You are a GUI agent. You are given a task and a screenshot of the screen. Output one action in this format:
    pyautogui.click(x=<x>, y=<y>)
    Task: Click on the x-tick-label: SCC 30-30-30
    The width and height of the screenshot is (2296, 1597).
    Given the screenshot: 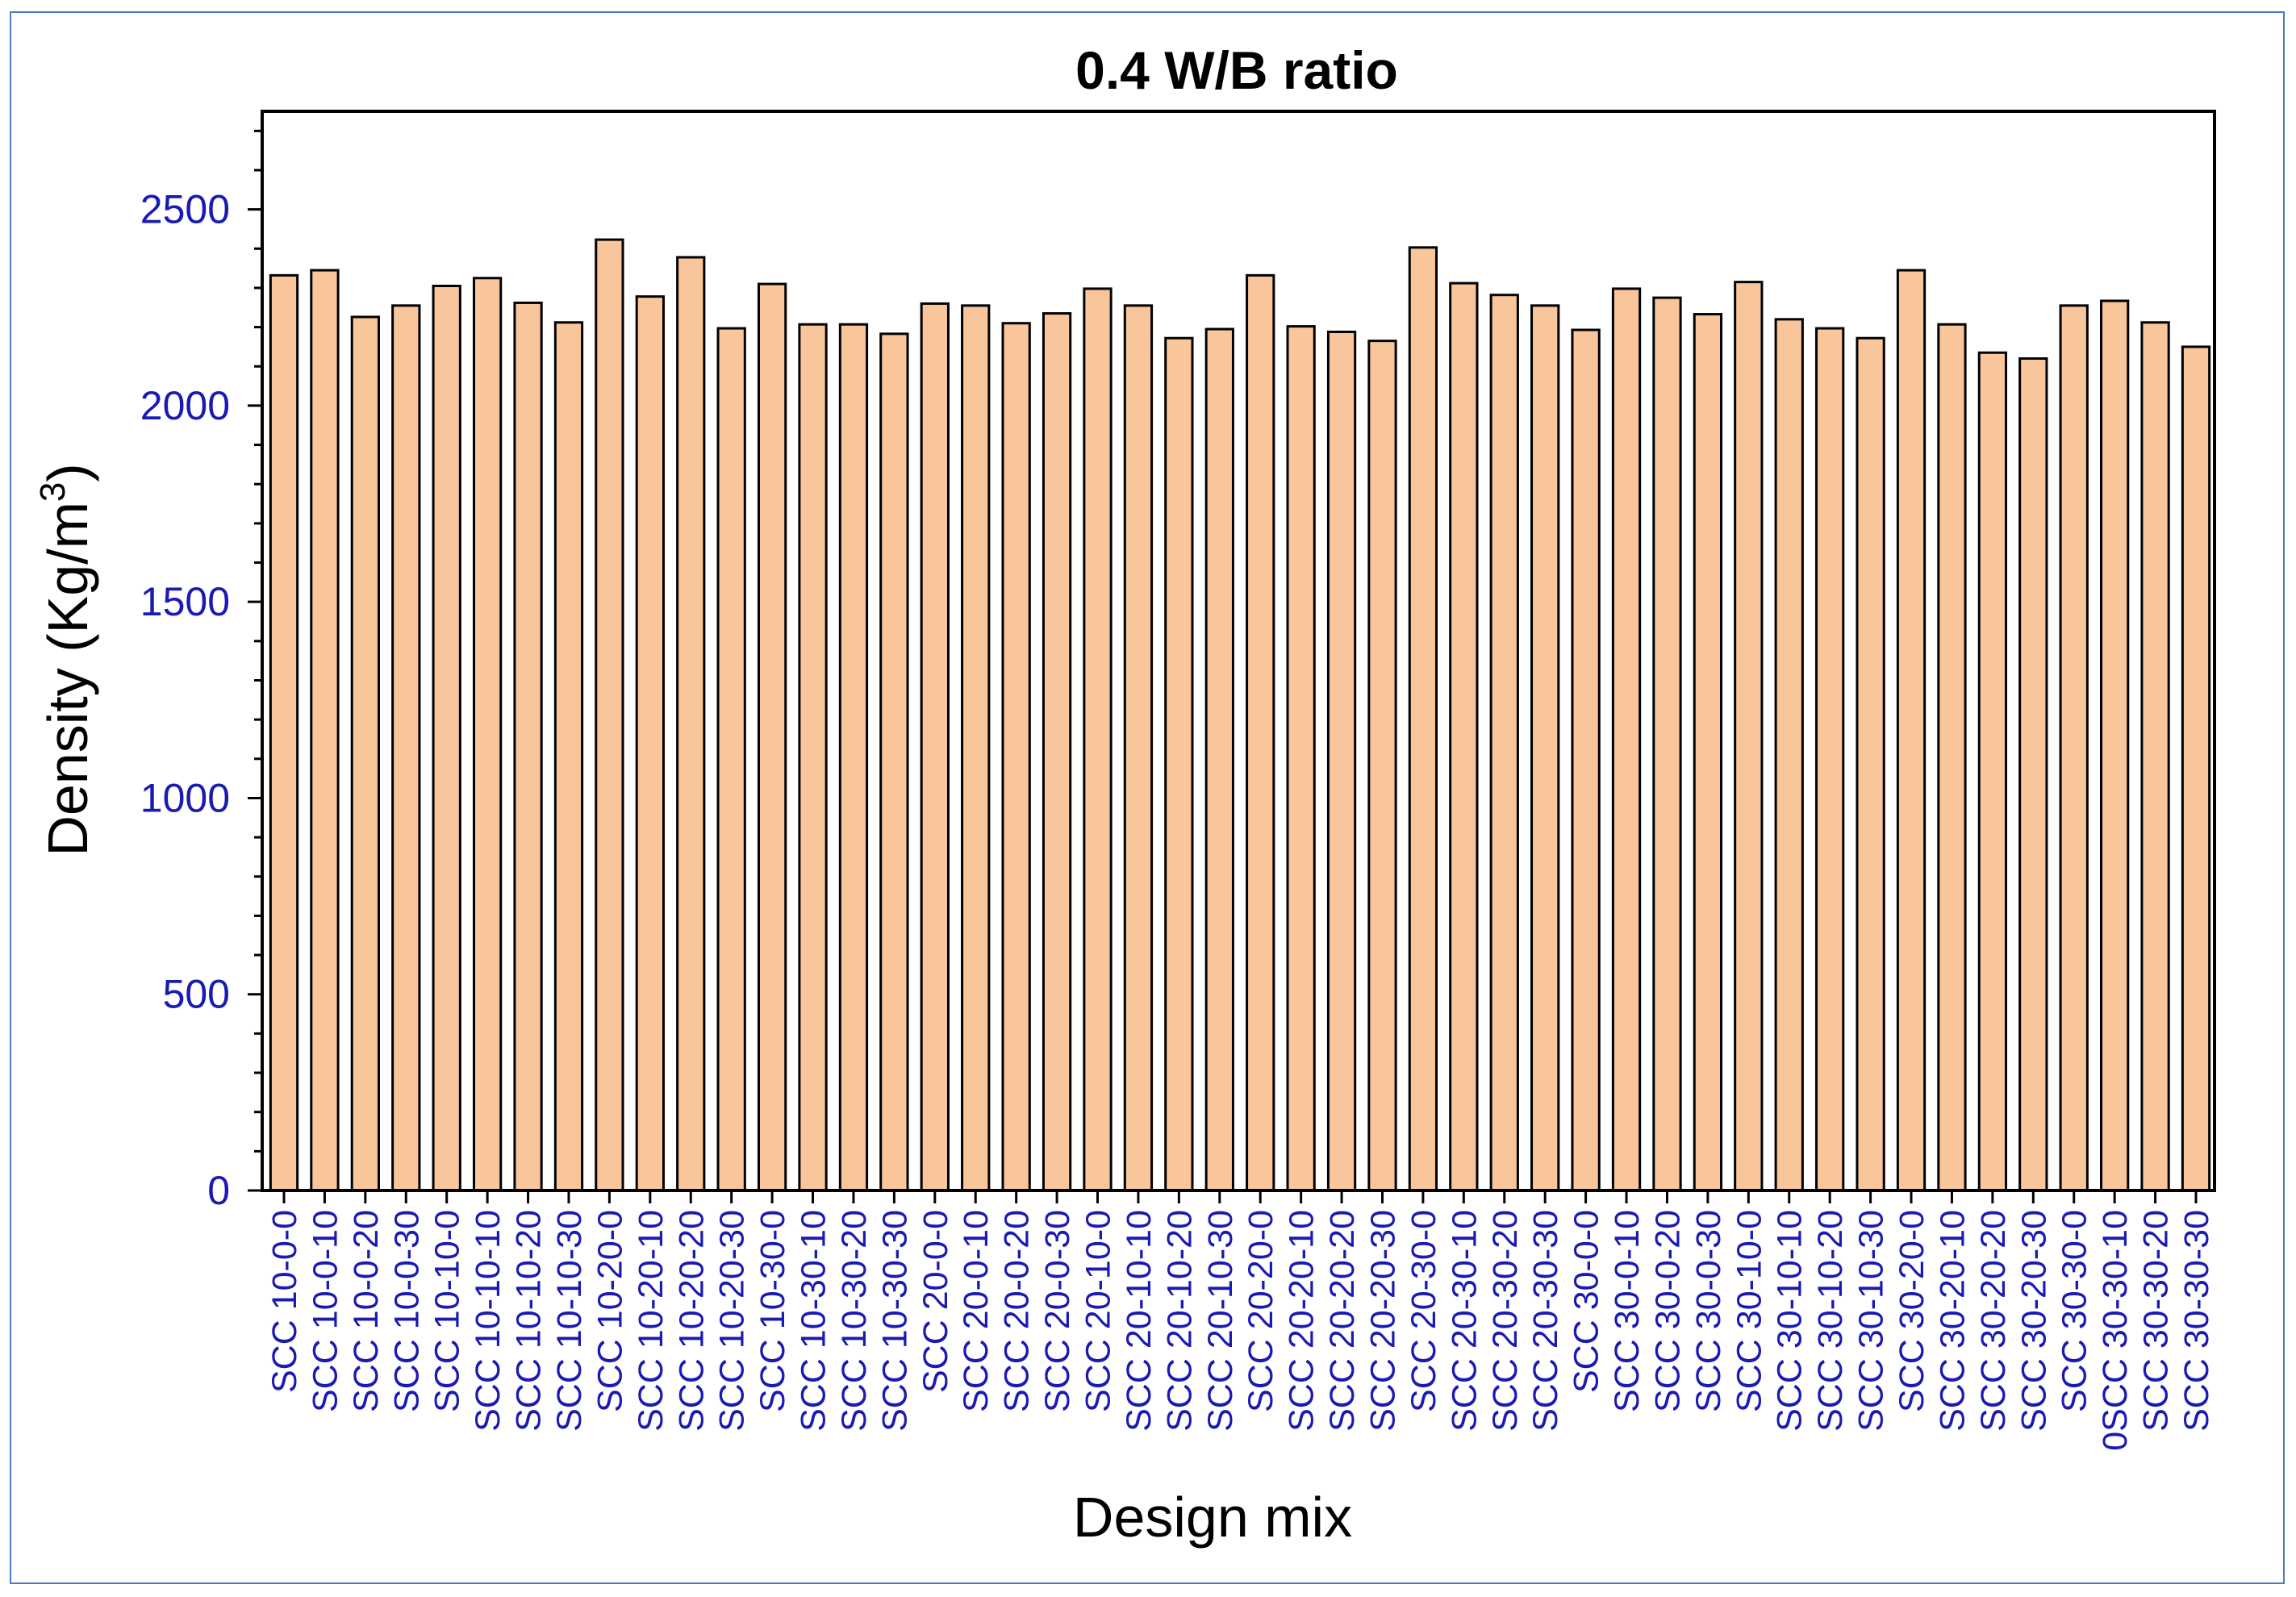 What is the action you would take?
    pyautogui.click(x=2196, y=1321)
    